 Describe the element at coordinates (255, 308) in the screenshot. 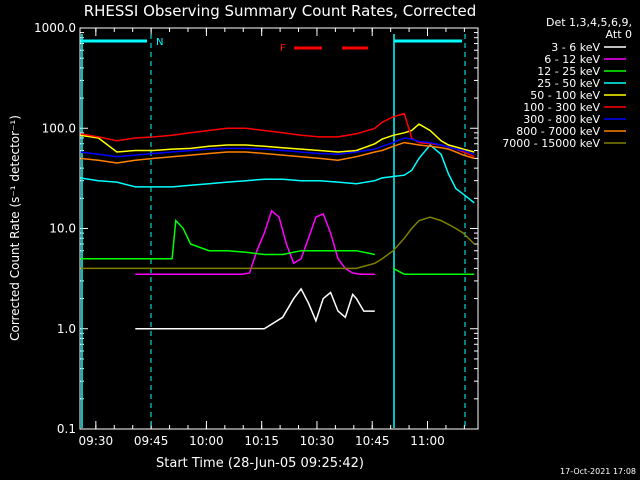

I see `series-line-3-6-kev` at that location.